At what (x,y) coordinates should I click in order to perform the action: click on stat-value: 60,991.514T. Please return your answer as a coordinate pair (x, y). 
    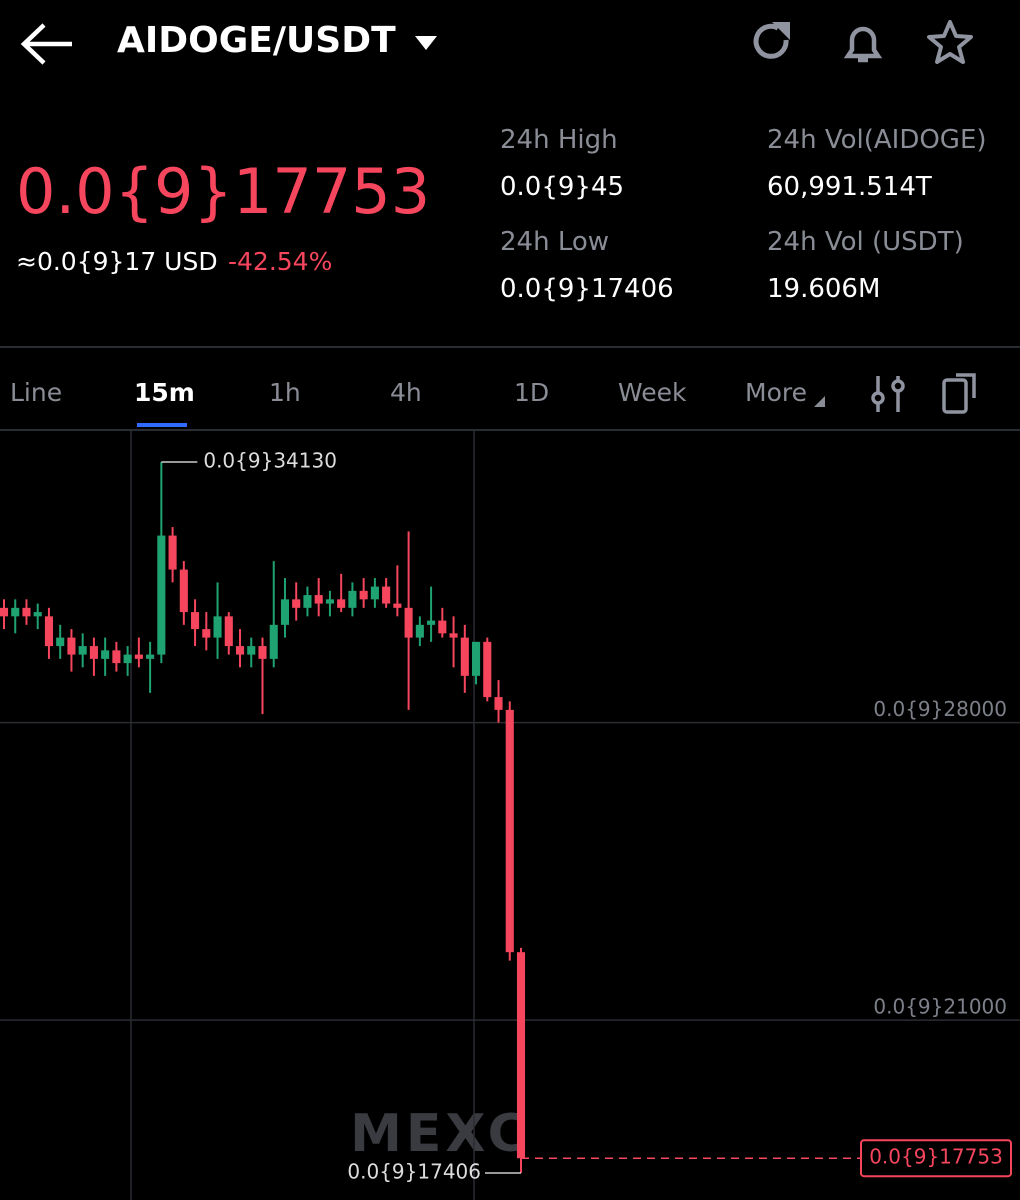
    Looking at the image, I should click on (849, 187).